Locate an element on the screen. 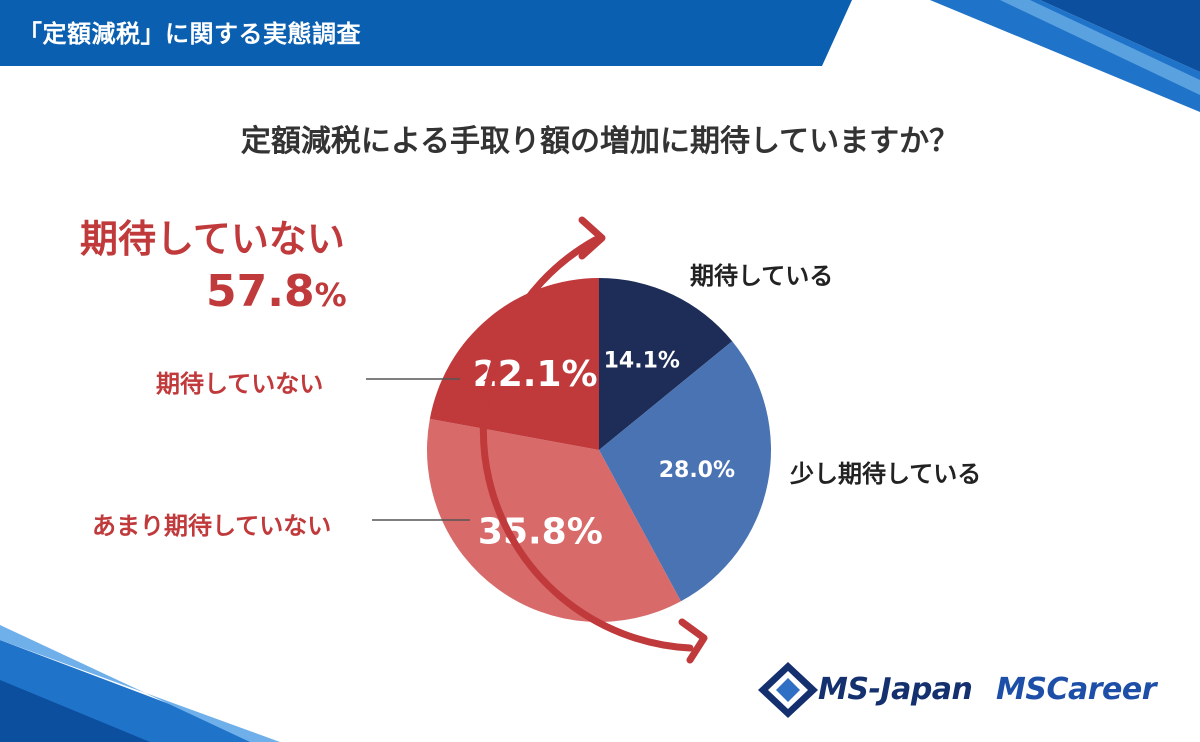 The height and width of the screenshot is (742, 1200). arrow-head-top is located at coordinates (592, 238).